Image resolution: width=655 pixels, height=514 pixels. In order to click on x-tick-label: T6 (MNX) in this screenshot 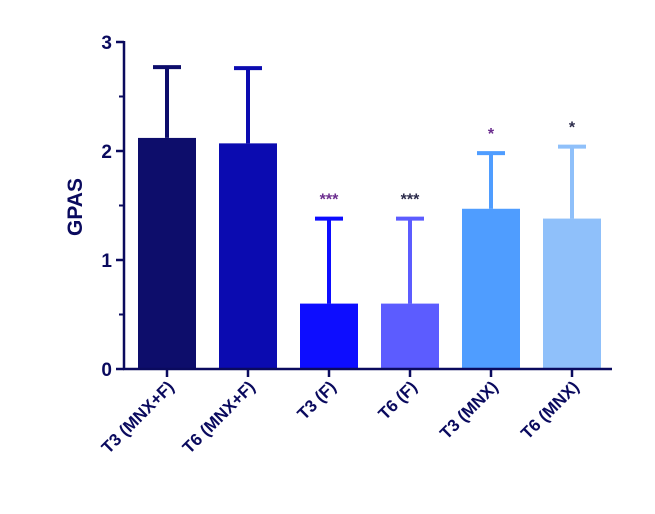, I will do `click(550, 410)`.